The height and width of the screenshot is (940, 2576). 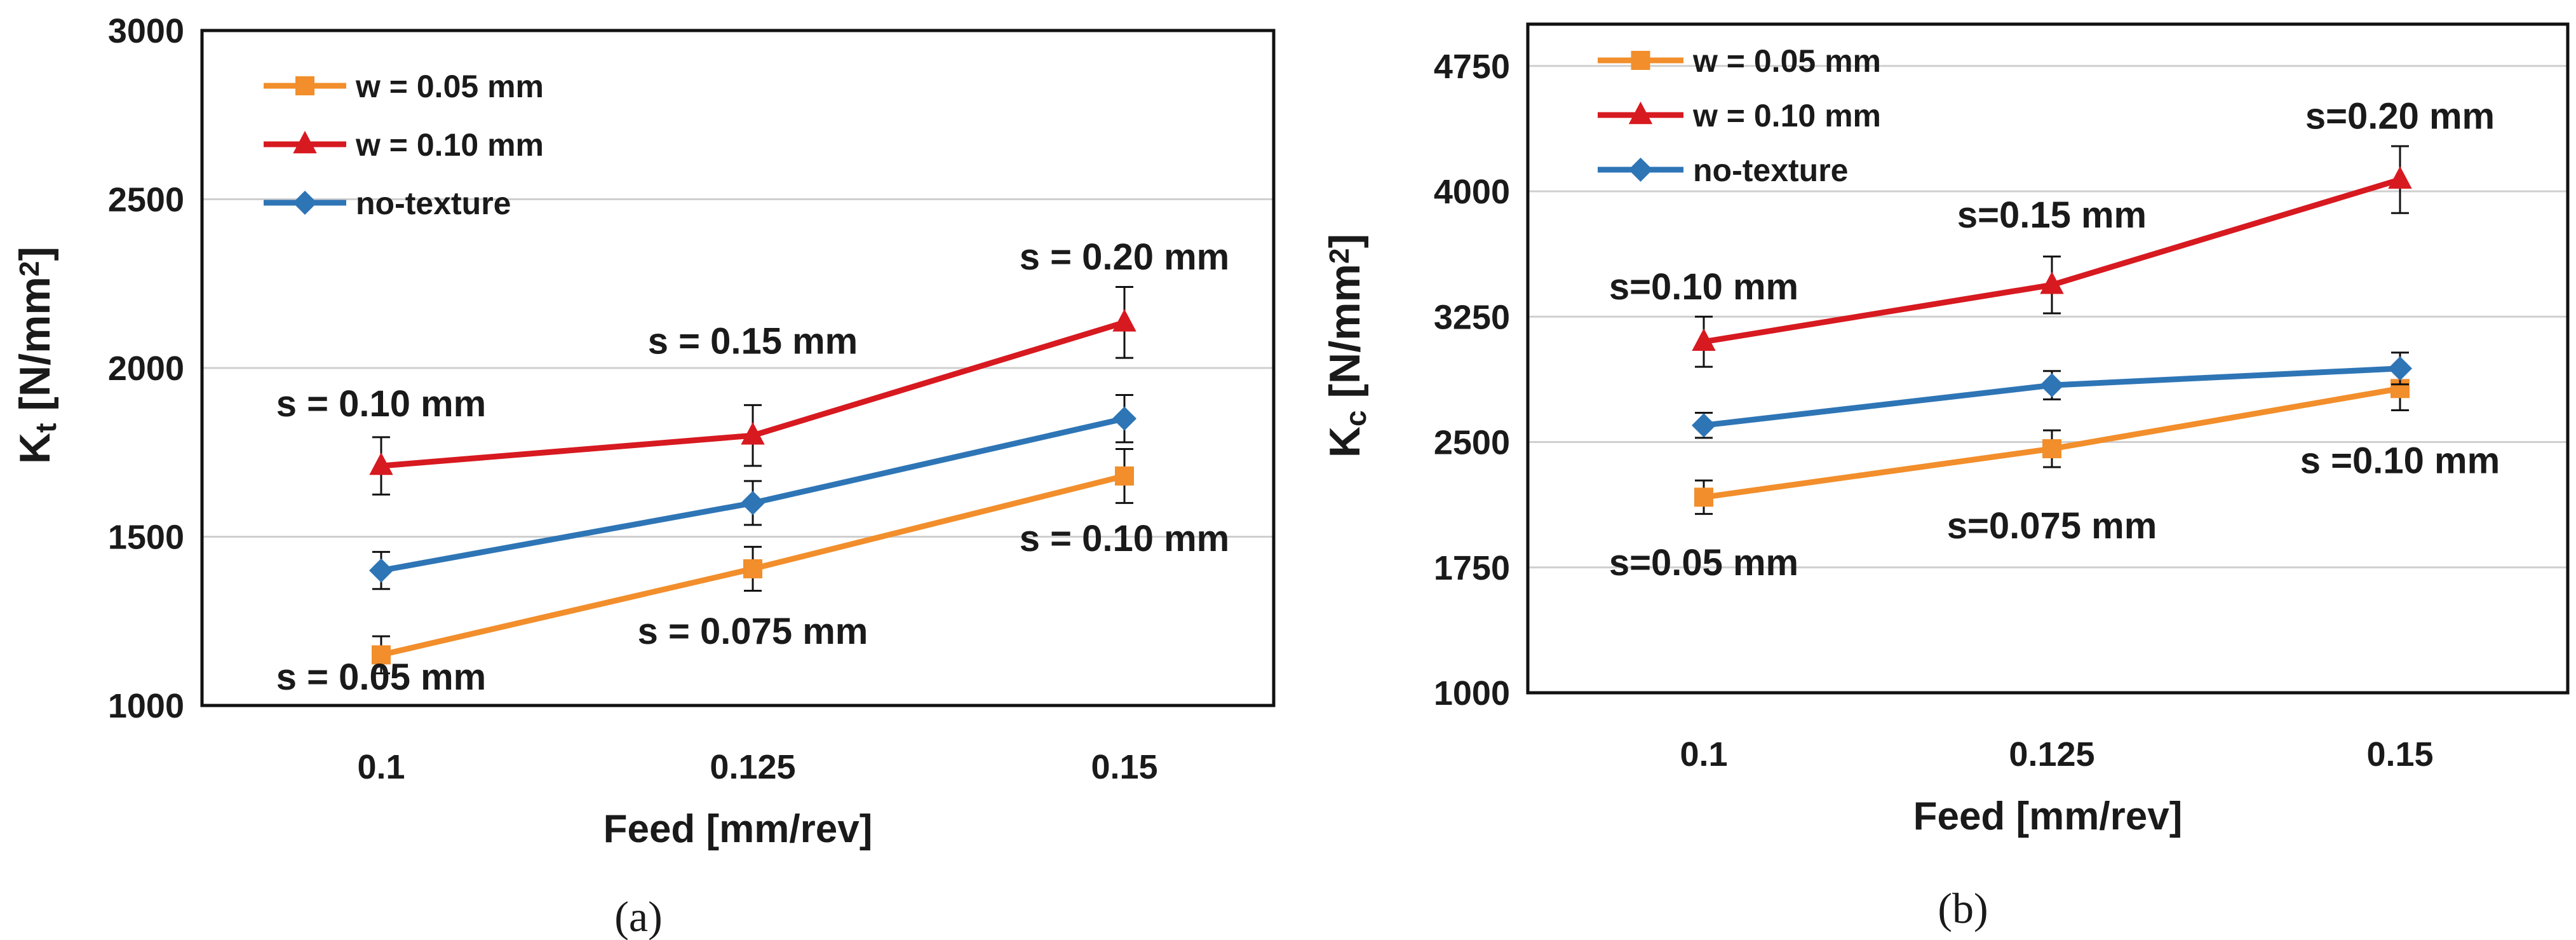 I want to click on y-tick-label: 4750, so click(x=1472, y=67).